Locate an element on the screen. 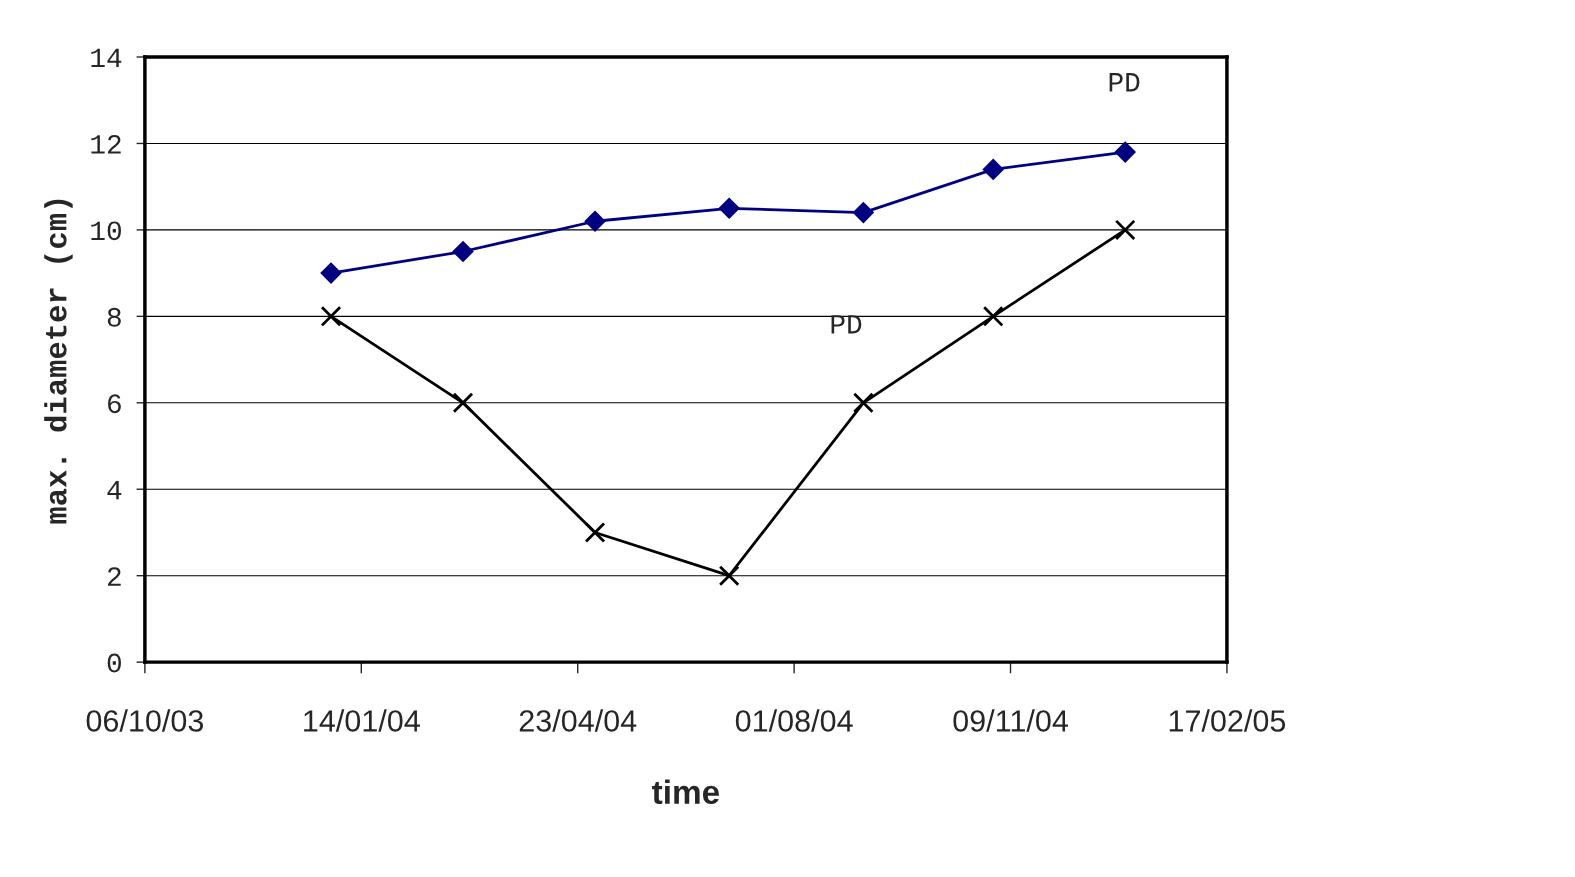 The height and width of the screenshot is (877, 1575). x-axis-title: time is located at coordinates (686, 791).